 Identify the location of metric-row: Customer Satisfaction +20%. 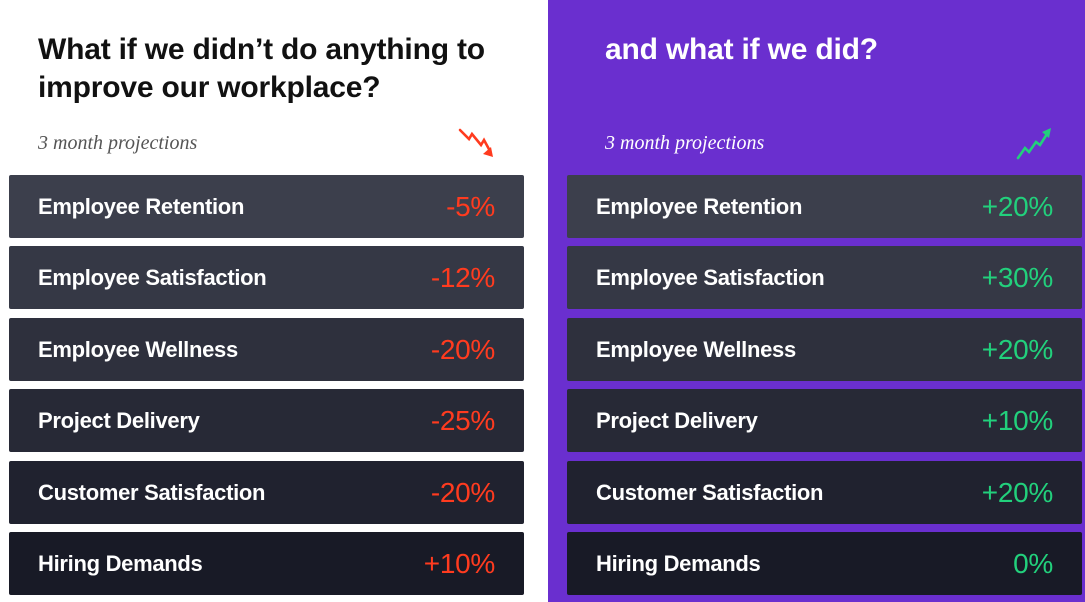
(824, 492).